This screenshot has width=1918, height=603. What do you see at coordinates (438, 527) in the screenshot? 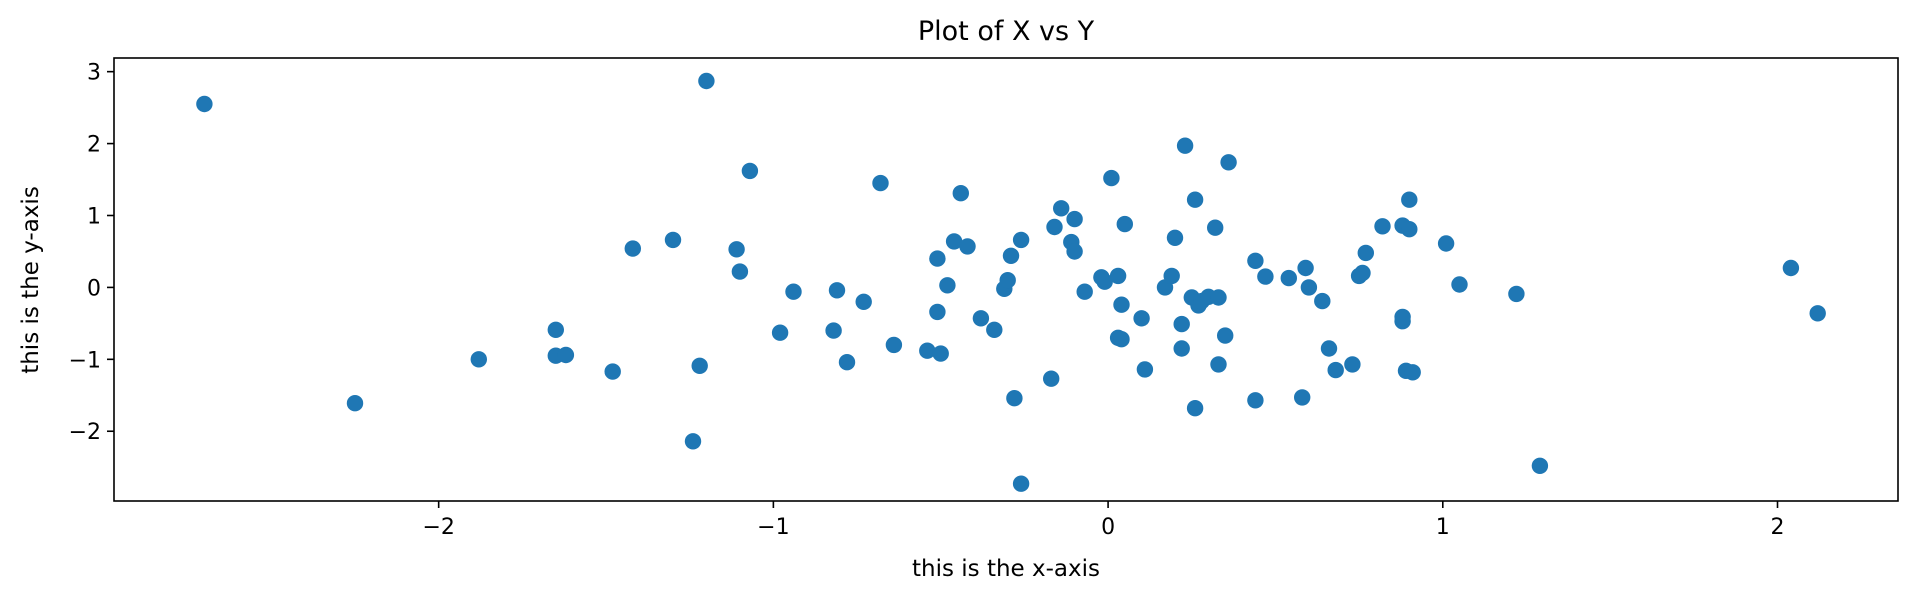
I see `x-tick-label: −2` at bounding box center [438, 527].